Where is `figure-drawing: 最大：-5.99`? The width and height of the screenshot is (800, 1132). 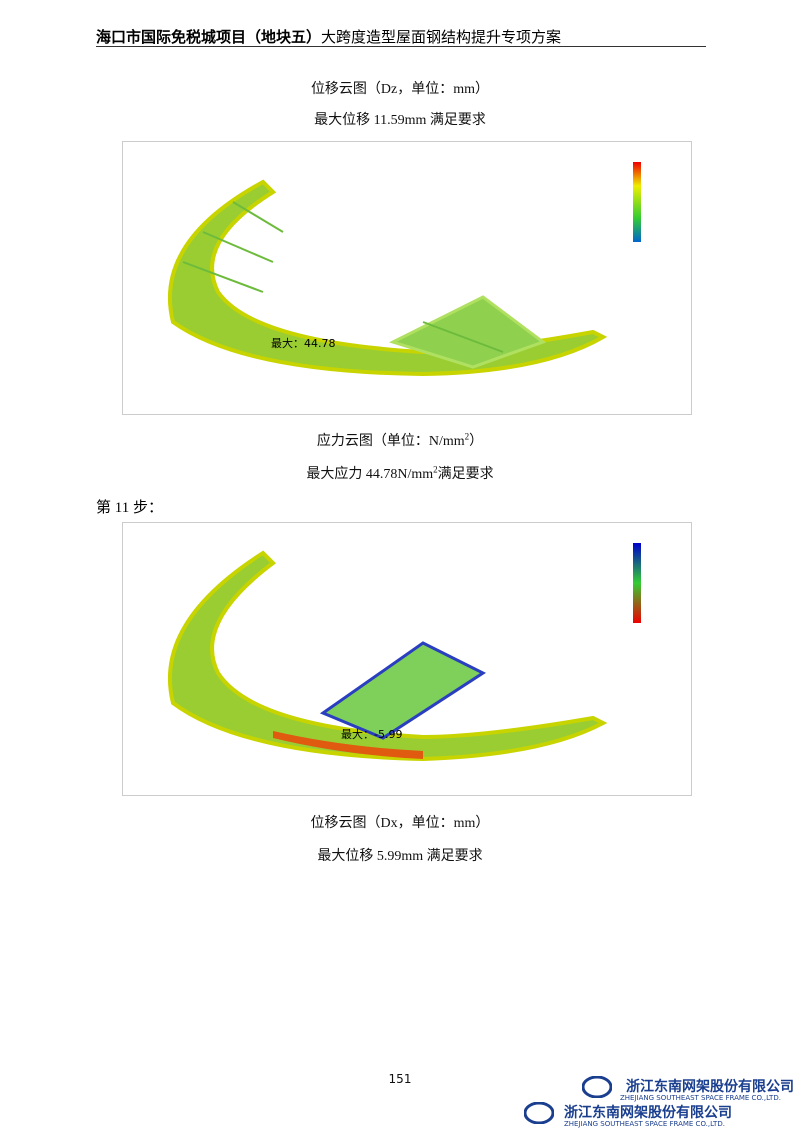 figure-drawing: 最大：-5.99 is located at coordinates (404, 652).